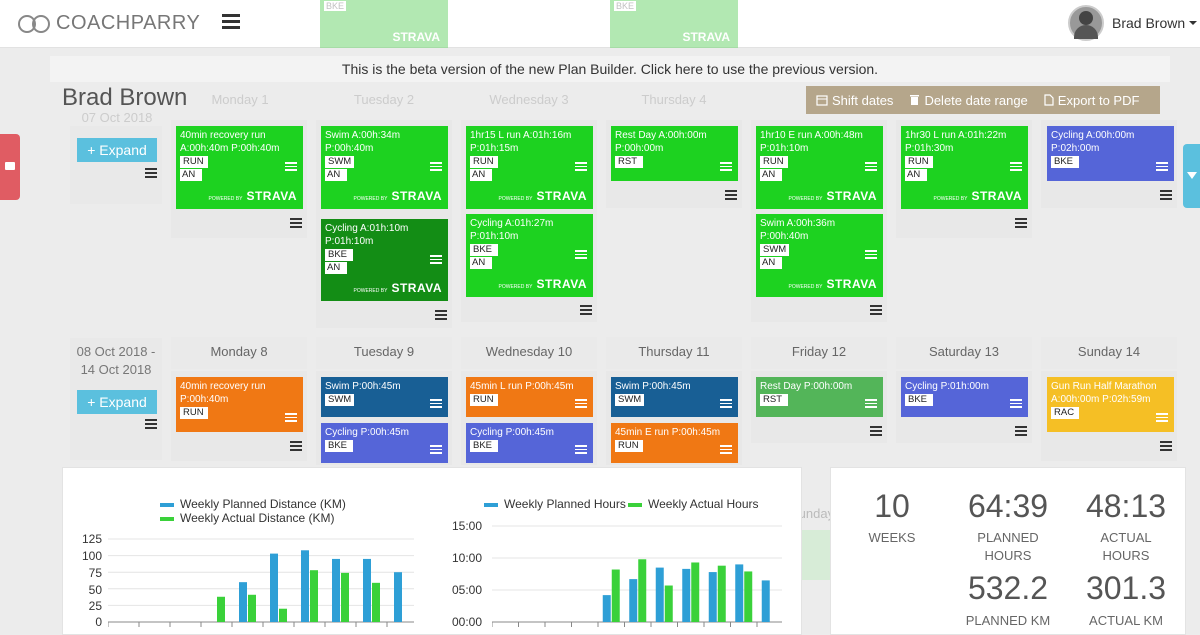 This screenshot has width=1200, height=635. I want to click on workout-card: Cycling A:00h:00m P:02h:00m BKE, so click(1110, 153).